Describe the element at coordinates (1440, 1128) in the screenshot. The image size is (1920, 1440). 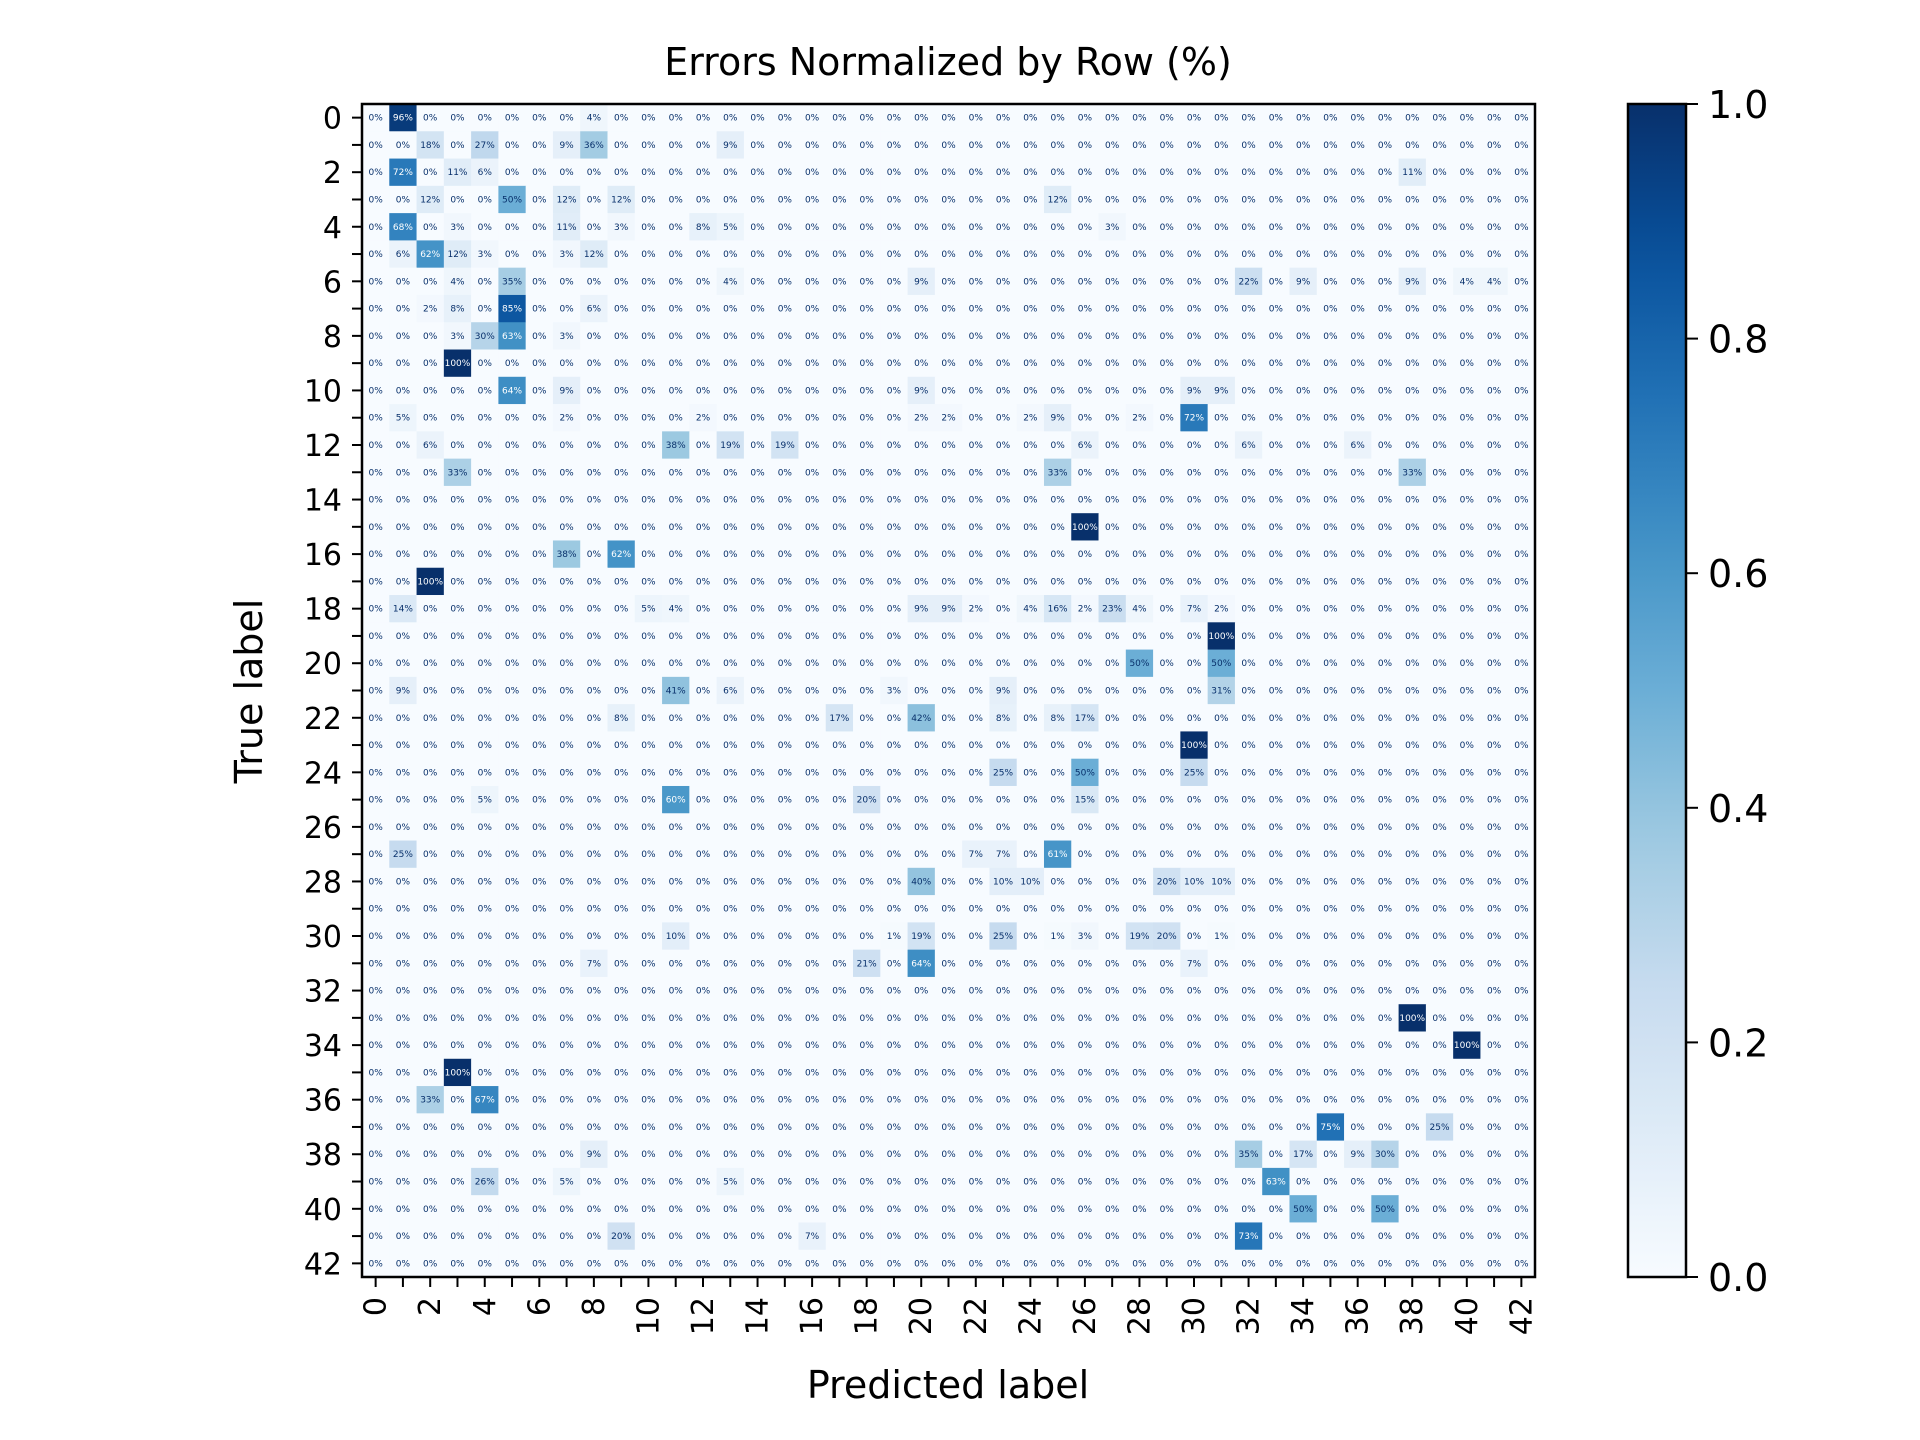
I see `heatmap-cell-label: 25%` at that location.